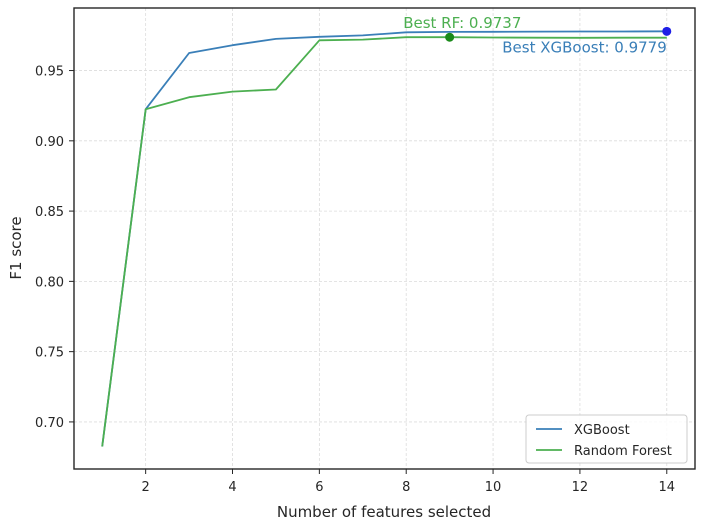  Describe the element at coordinates (49, 423) in the screenshot. I see `y-tick-label: 0.70` at that location.